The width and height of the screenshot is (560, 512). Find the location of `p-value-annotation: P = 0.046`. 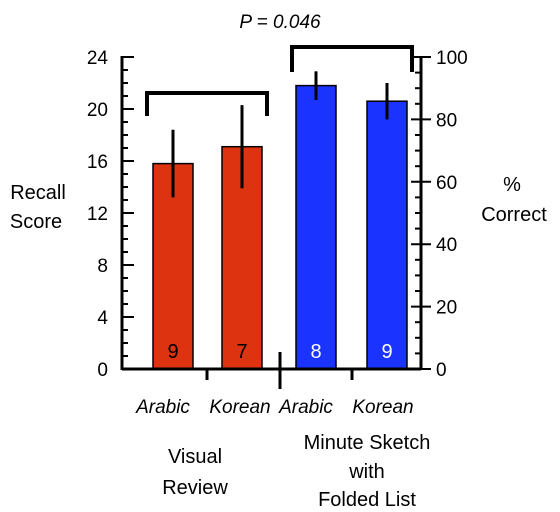

p-value-annotation: P = 0.046 is located at coordinates (280, 22).